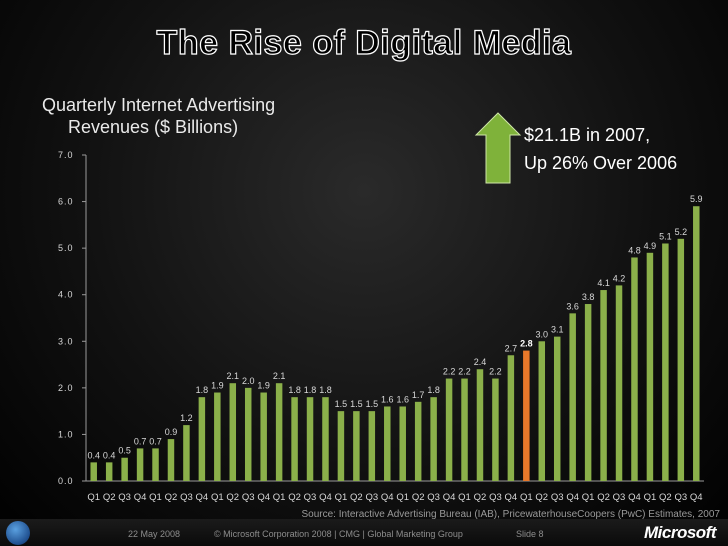 The height and width of the screenshot is (546, 728). Describe the element at coordinates (18, 533) in the screenshot. I see `windows-logo-icon` at that location.